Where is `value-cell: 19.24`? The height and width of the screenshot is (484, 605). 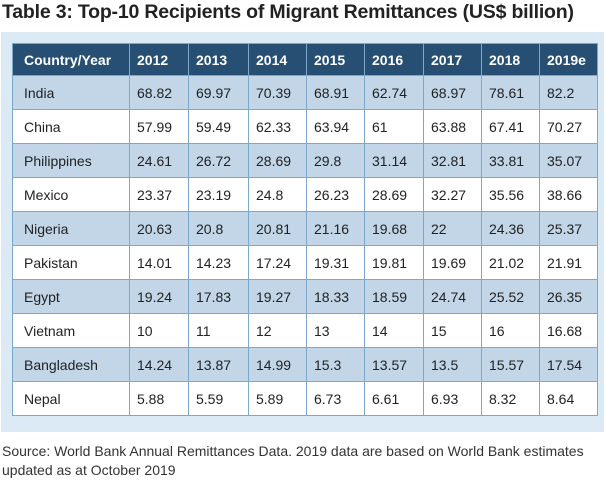
value-cell: 19.24 is located at coordinates (159, 296).